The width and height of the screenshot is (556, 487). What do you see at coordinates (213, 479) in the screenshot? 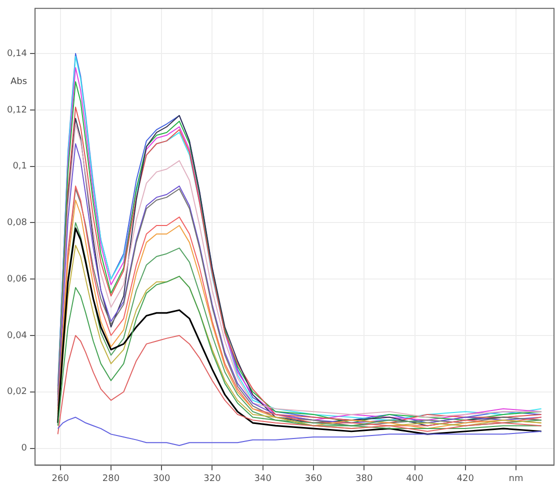
I see `x-tick-label: 320` at bounding box center [213, 479].